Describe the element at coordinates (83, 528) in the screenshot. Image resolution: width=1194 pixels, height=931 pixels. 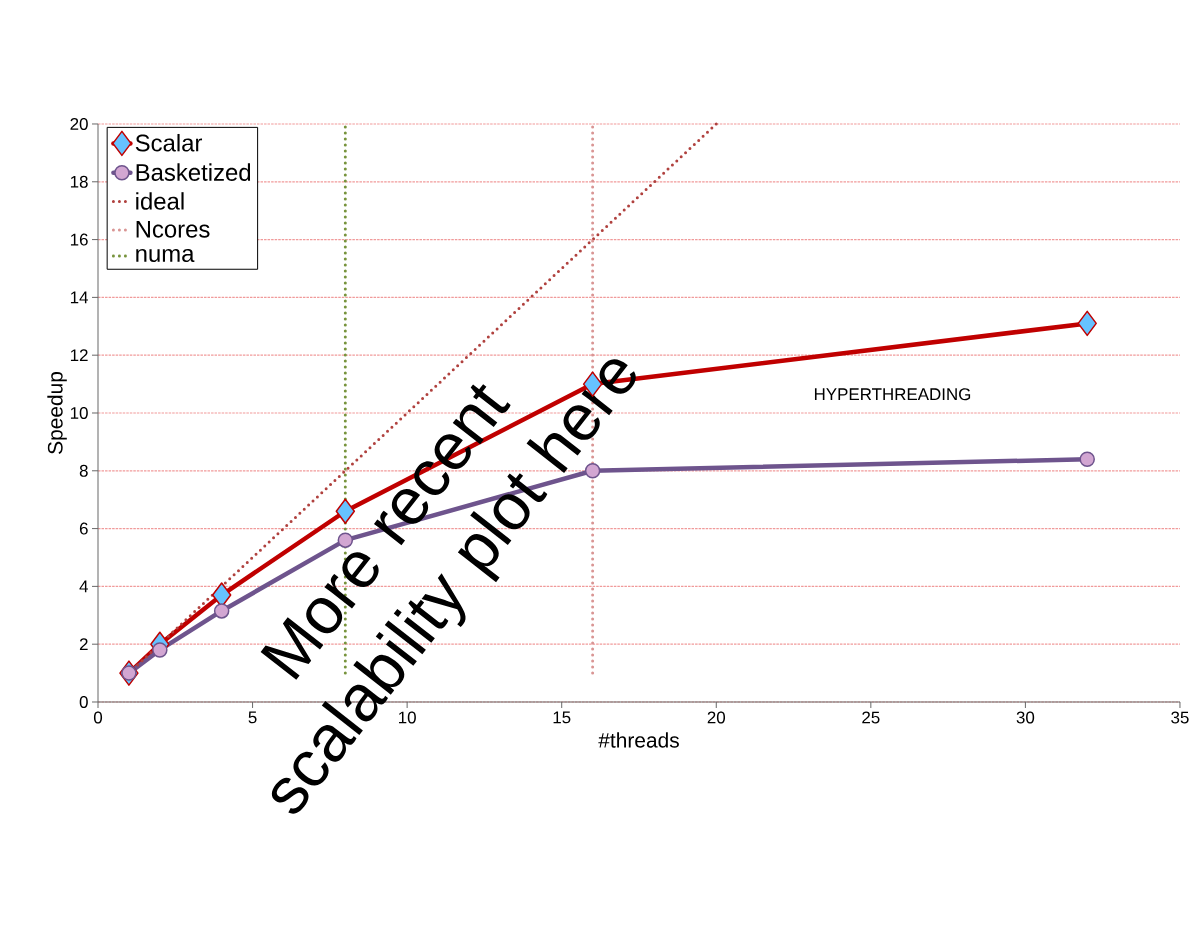
I see `y-tick-label: 6` at that location.